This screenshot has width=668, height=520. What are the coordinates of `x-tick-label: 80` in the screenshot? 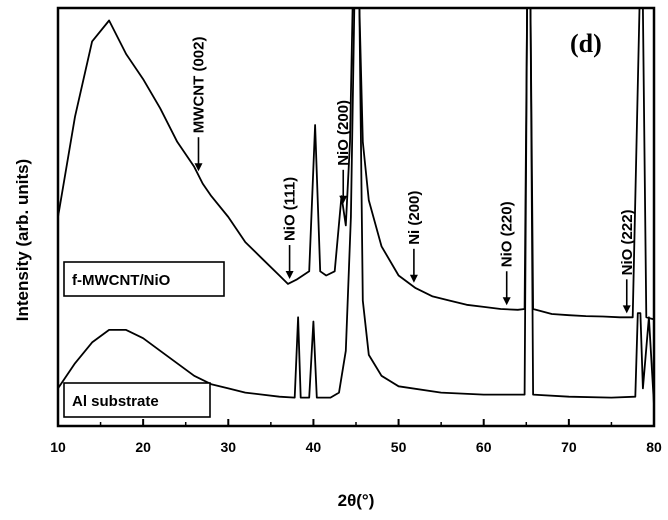 It's located at (654, 447).